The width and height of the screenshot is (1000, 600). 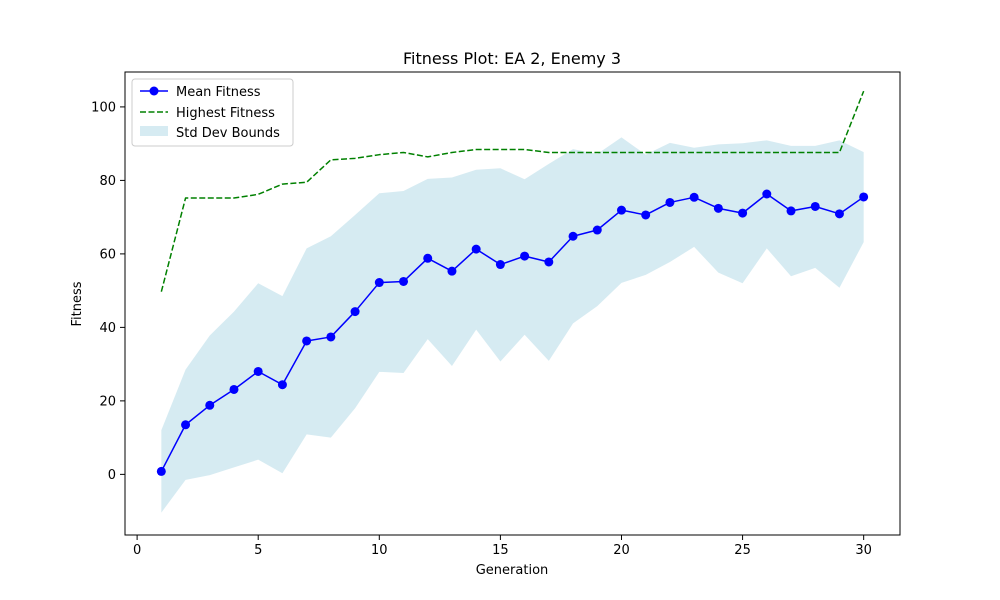 What do you see at coordinates (137, 550) in the screenshot?
I see `x-tick-label: 0` at bounding box center [137, 550].